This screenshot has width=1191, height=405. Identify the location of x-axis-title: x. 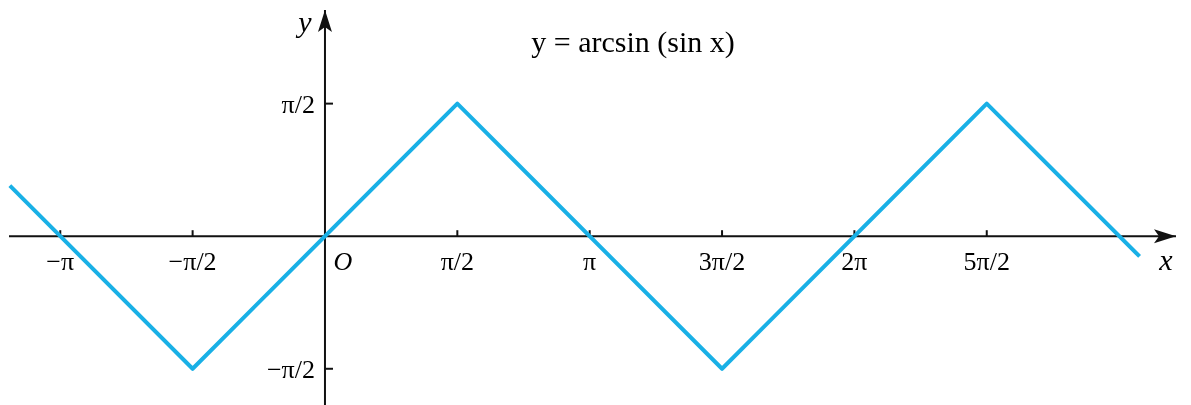
(1166, 260).